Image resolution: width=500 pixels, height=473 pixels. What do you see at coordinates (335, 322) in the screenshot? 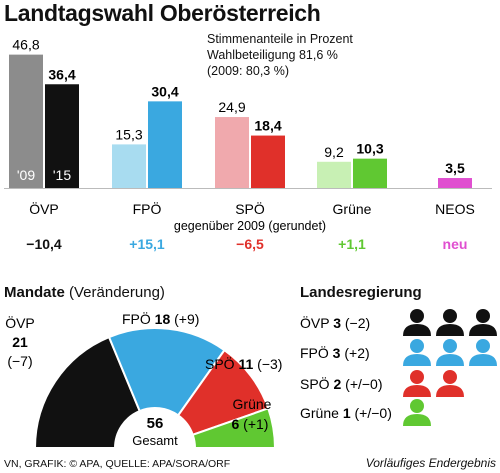
I see `lr-label-0: ÖVP 3 (−2)` at bounding box center [335, 322].